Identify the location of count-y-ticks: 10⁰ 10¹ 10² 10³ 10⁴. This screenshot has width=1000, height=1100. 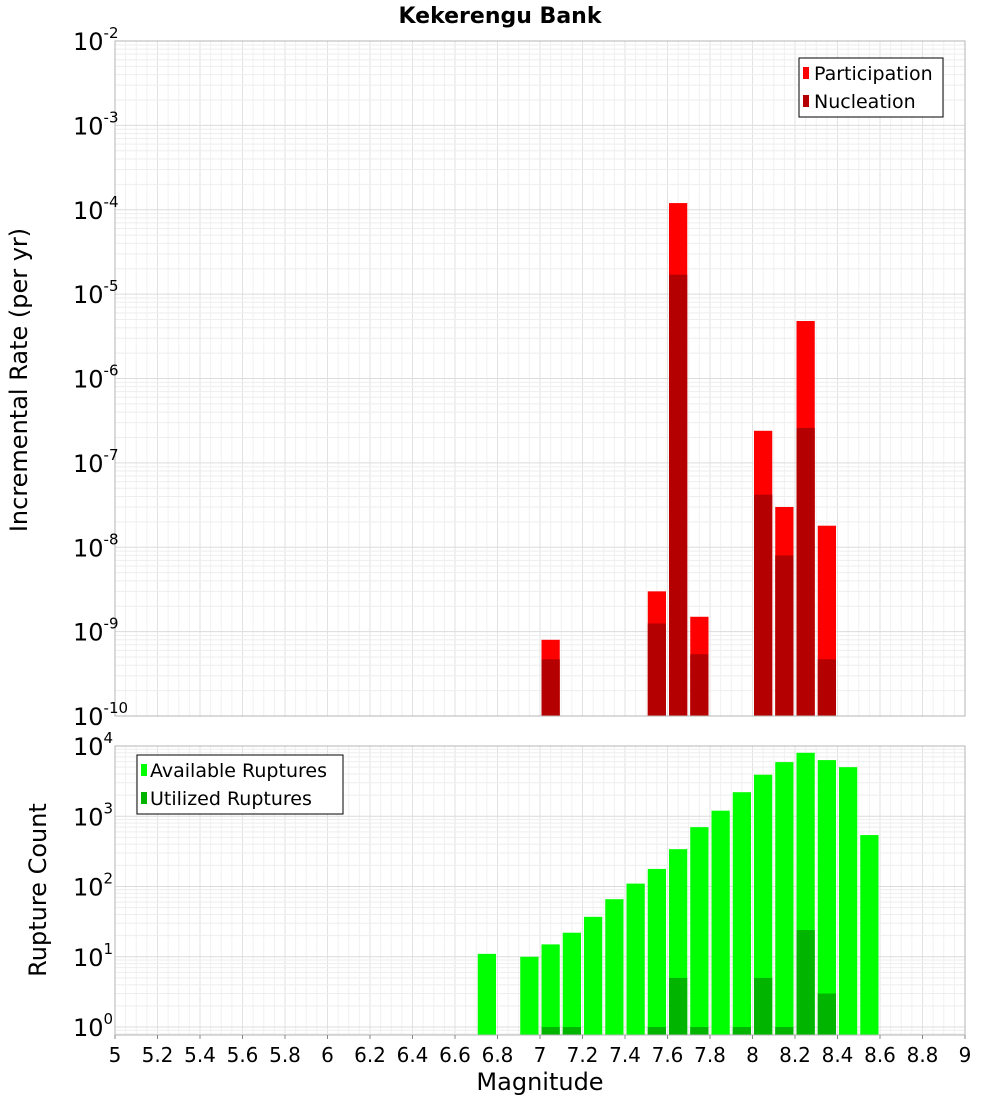
(93, 885).